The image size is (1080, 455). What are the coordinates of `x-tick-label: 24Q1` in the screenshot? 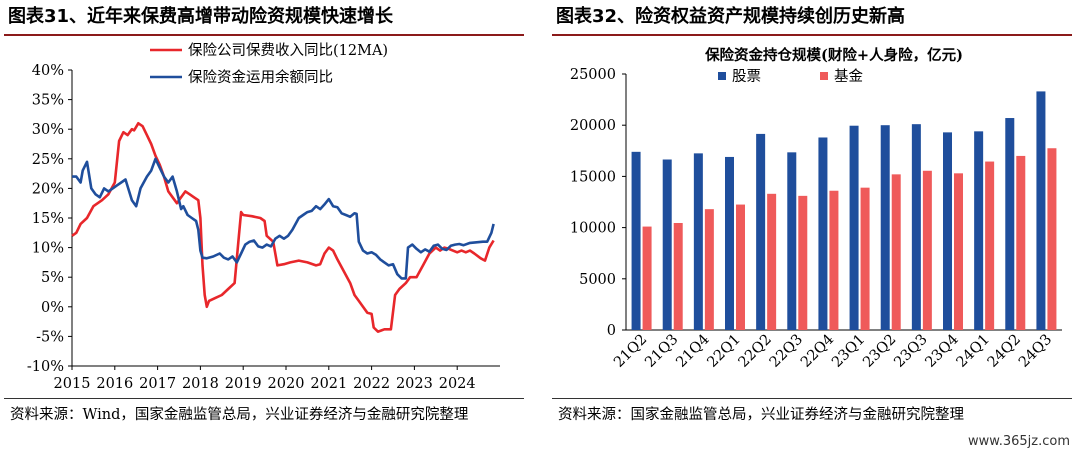 It's located at (973, 351).